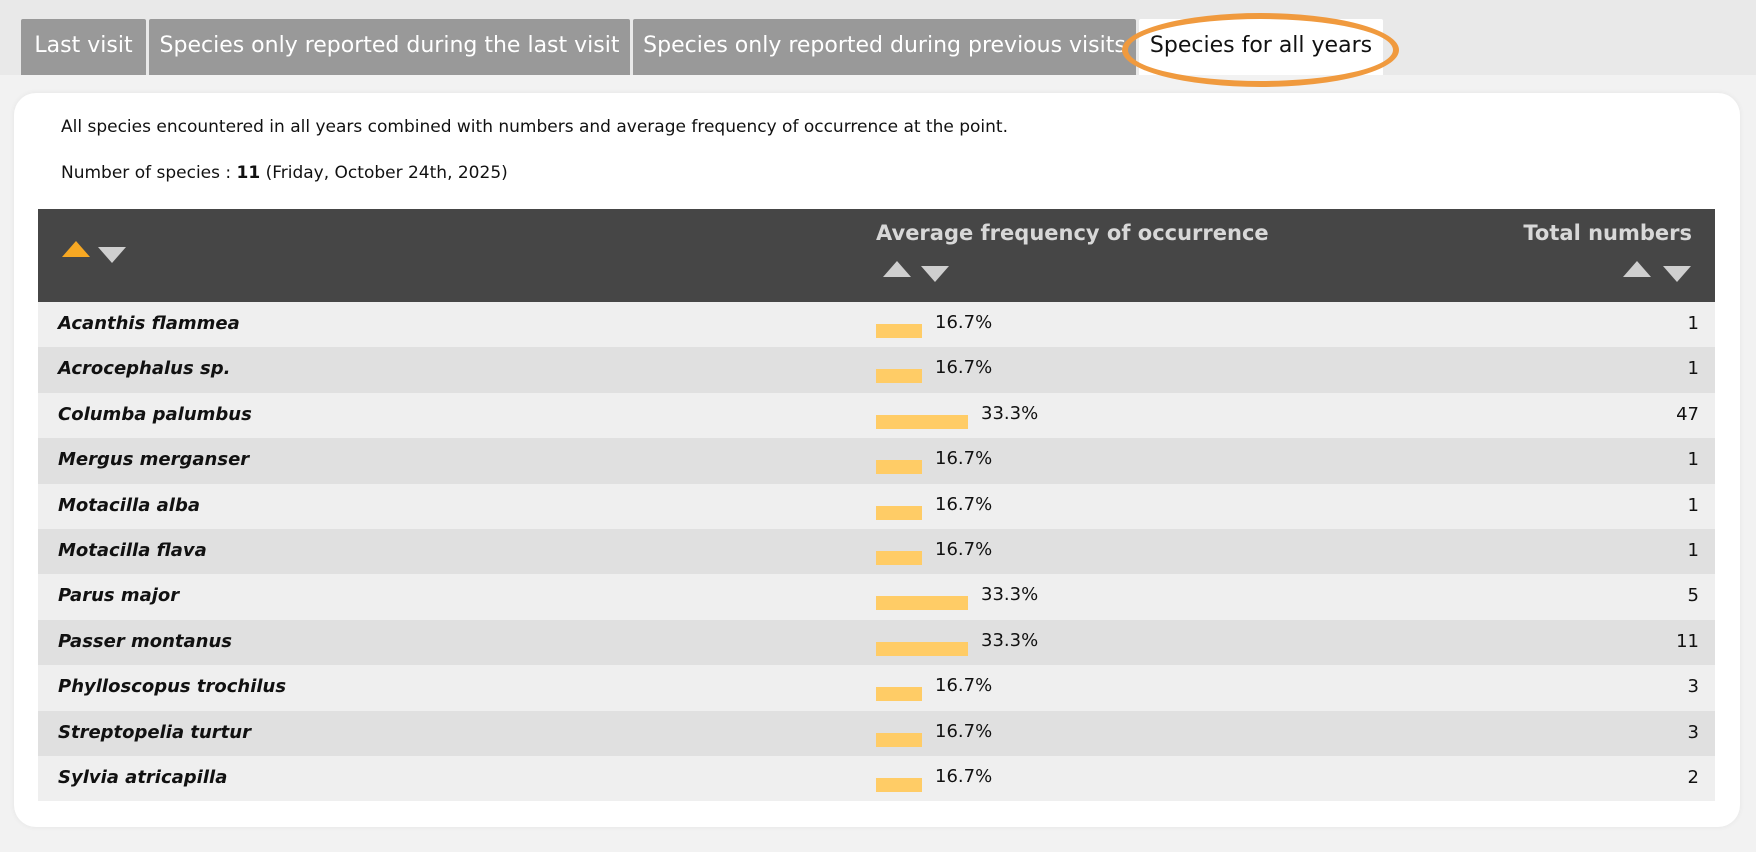  I want to click on table-row: Sylvia atricapilla 16.7% 2, so click(876, 778).